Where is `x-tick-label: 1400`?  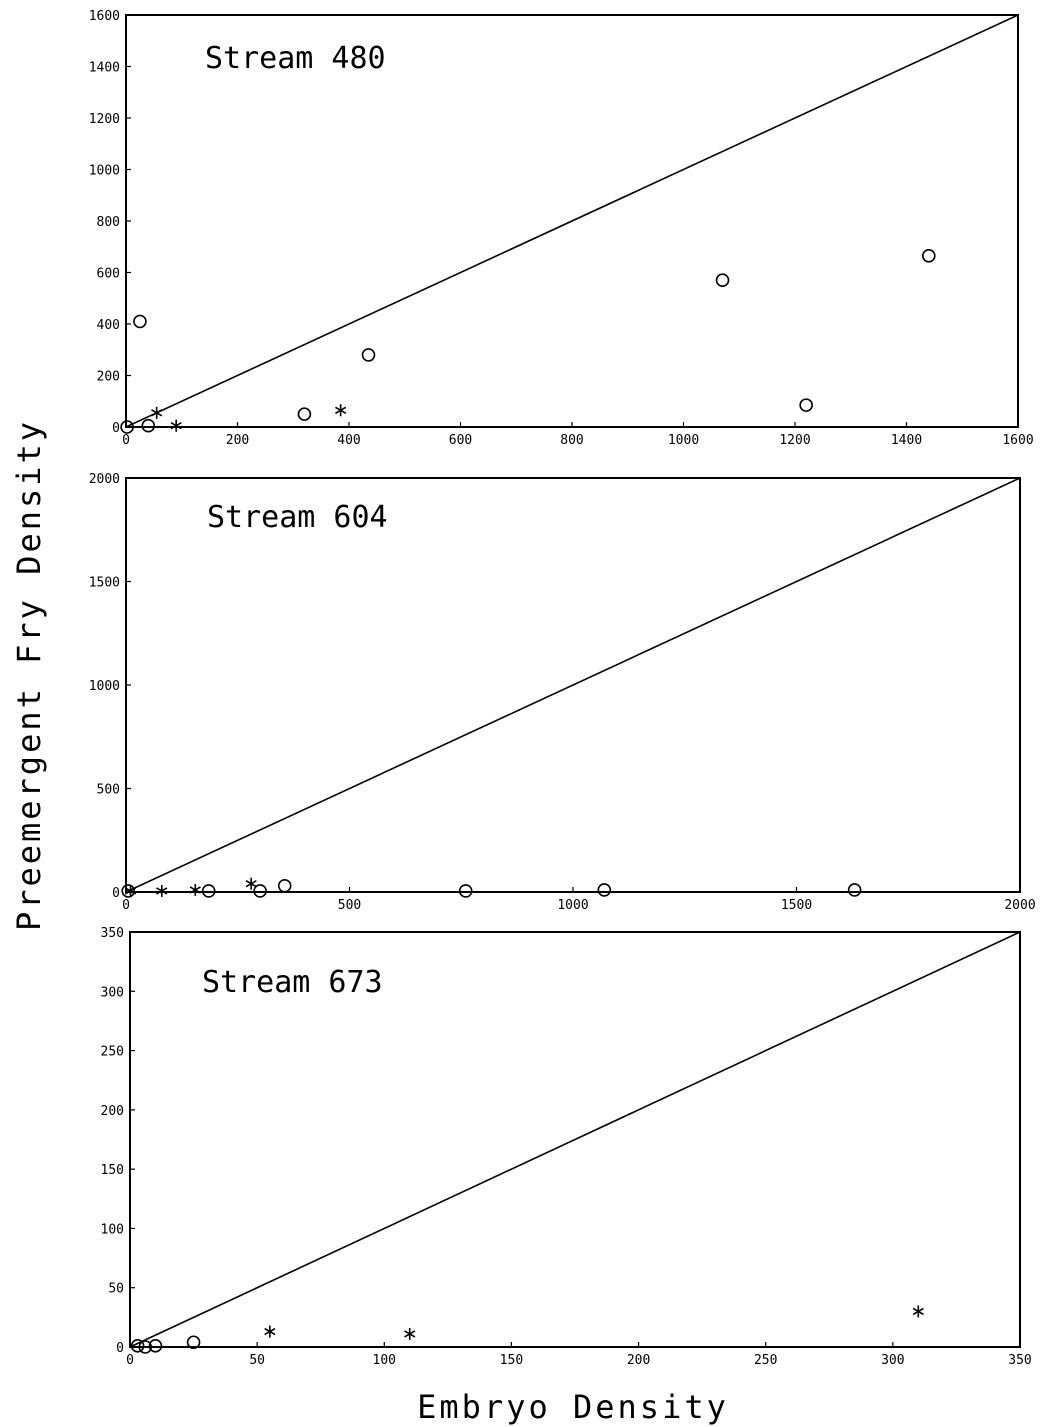
x-tick-label: 1400 is located at coordinates (906, 440).